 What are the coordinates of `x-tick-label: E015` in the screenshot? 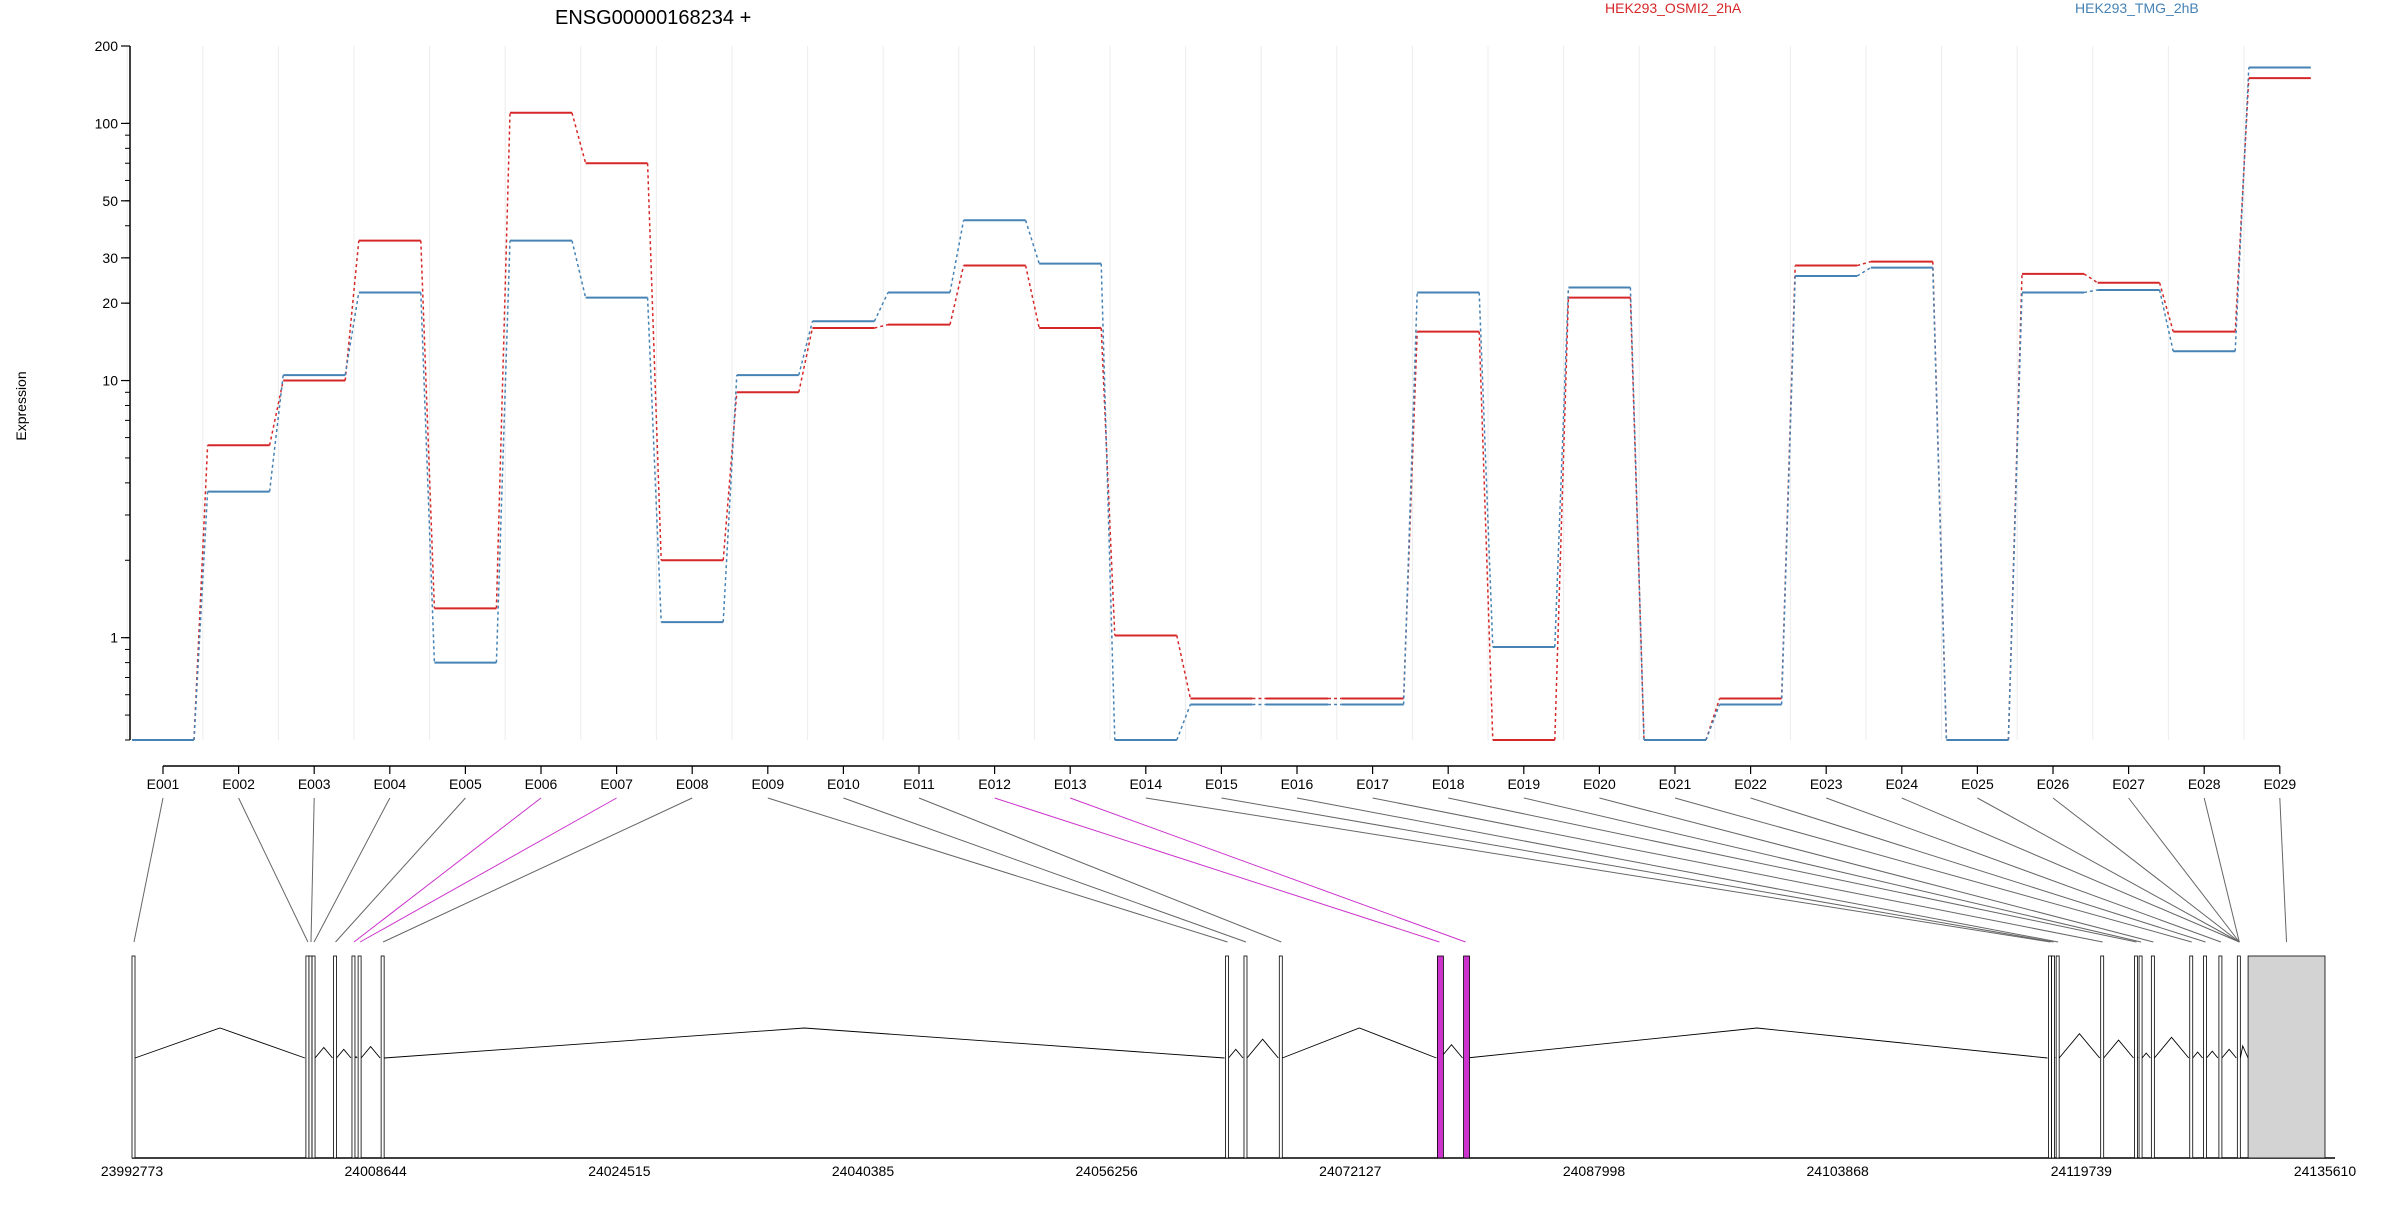 It's located at (1221, 784).